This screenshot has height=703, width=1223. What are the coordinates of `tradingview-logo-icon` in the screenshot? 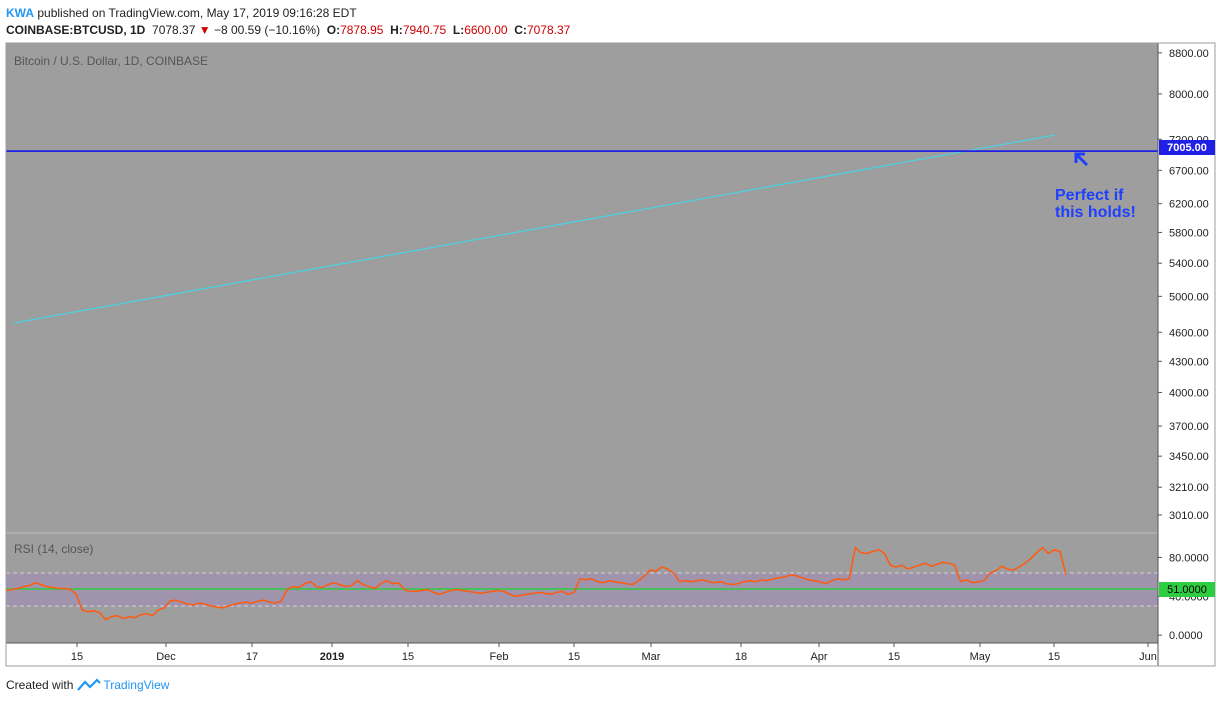 It's located at (89, 684).